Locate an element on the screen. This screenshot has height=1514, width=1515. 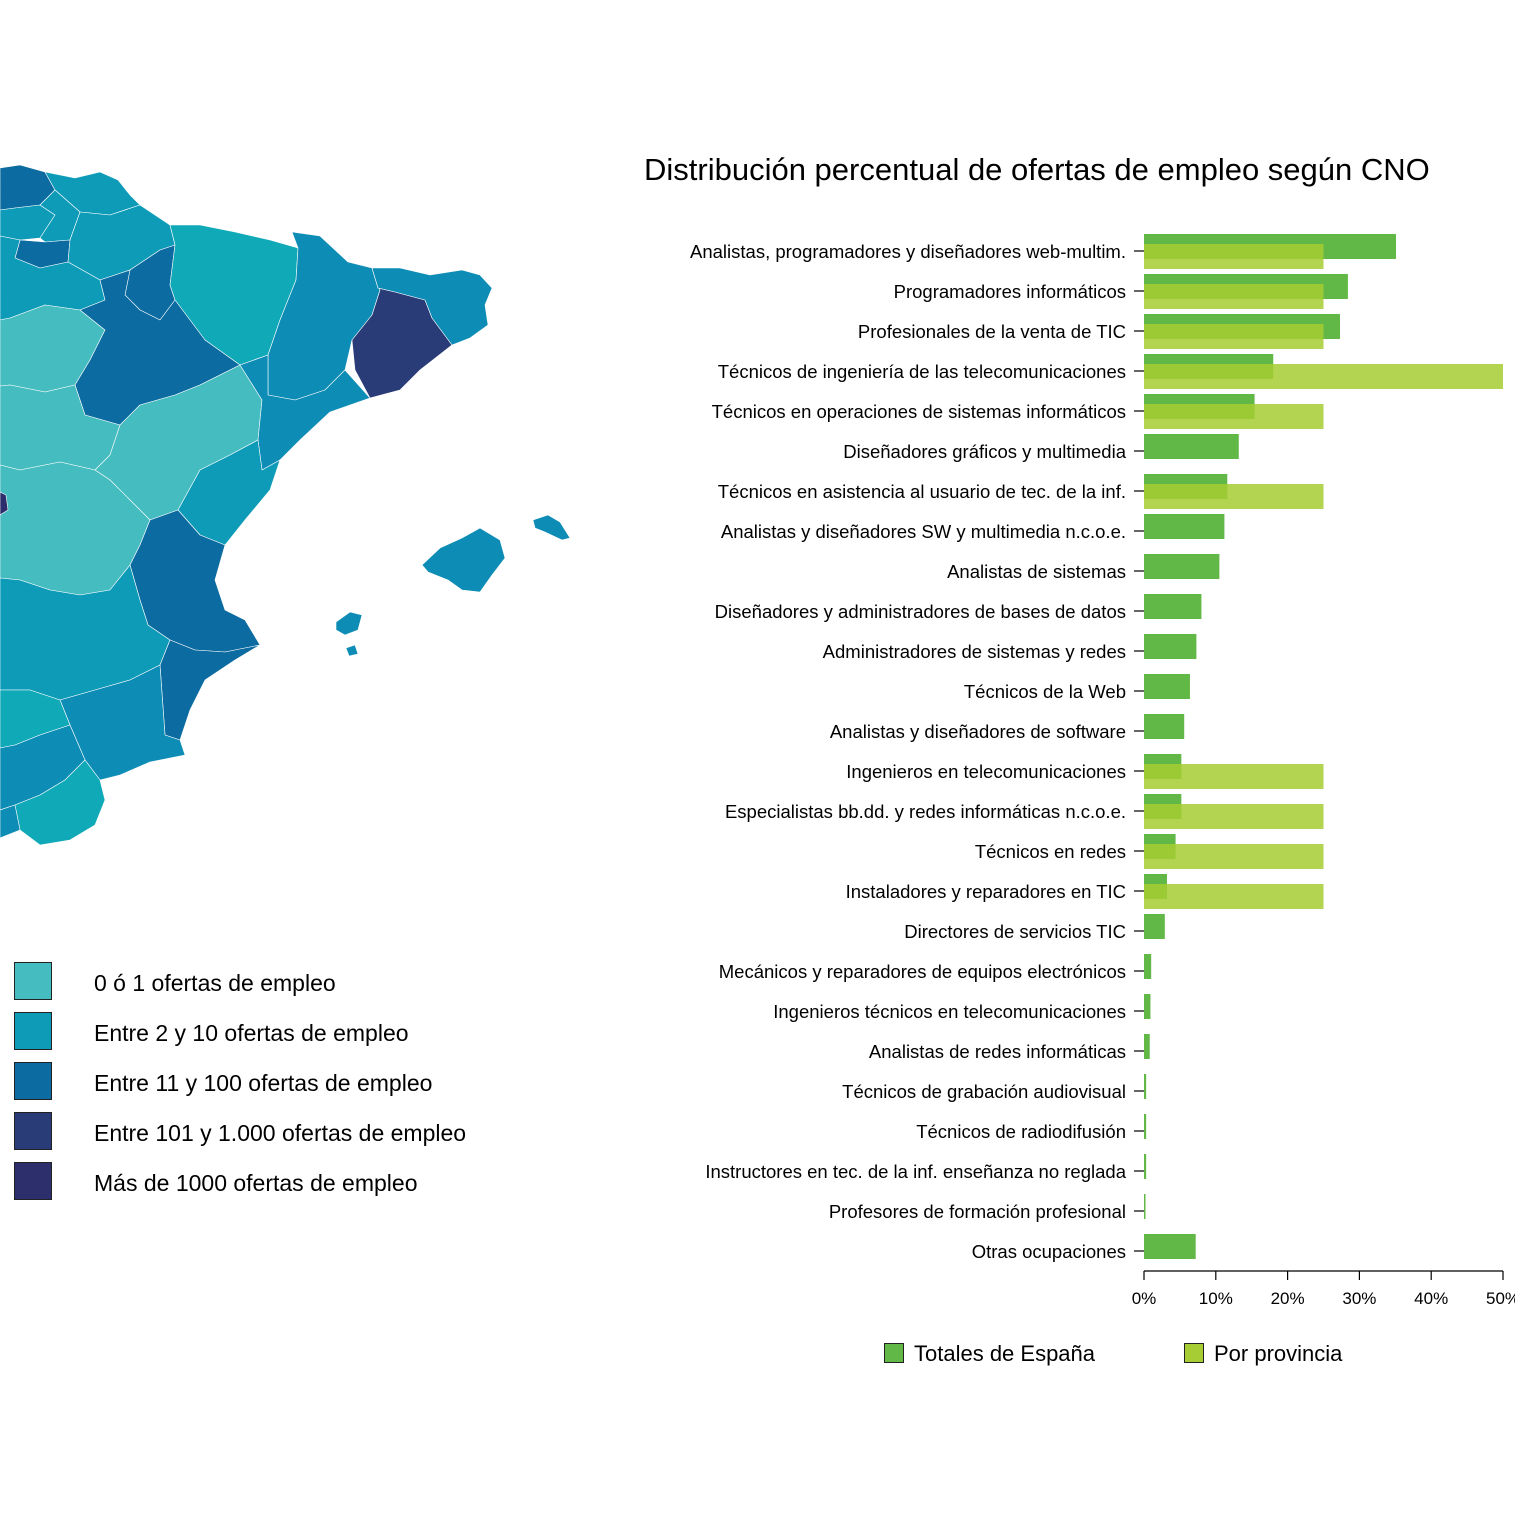
y-tick-label: Técnicos de grabación audiovisual is located at coordinates (984, 1091).